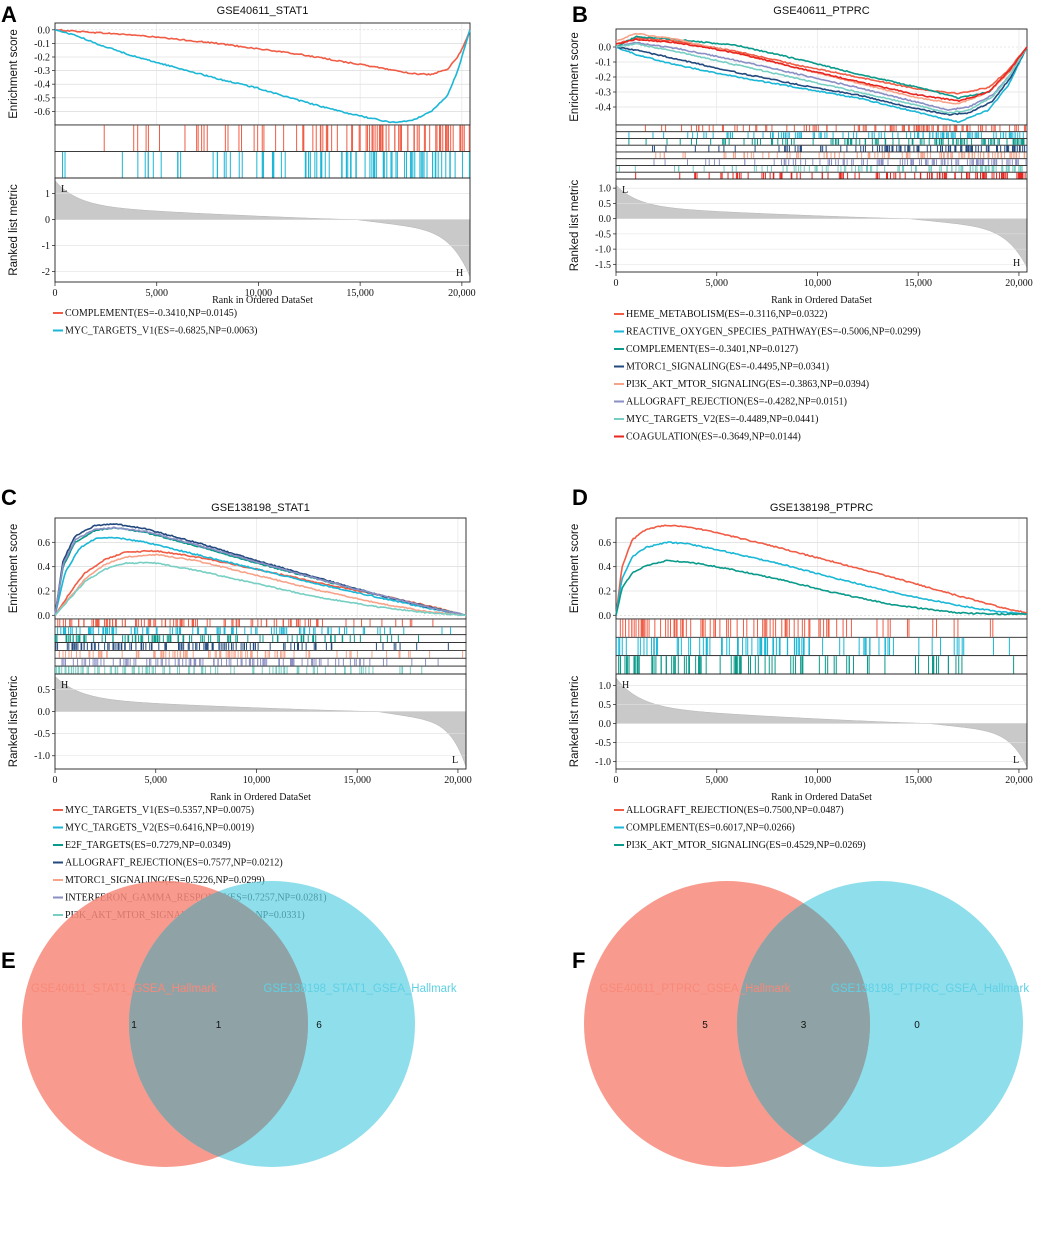 The image size is (1038, 1252). Describe the element at coordinates (263, 11) in the screenshot. I see `chart-title: GSE40611_STAT1` at that location.